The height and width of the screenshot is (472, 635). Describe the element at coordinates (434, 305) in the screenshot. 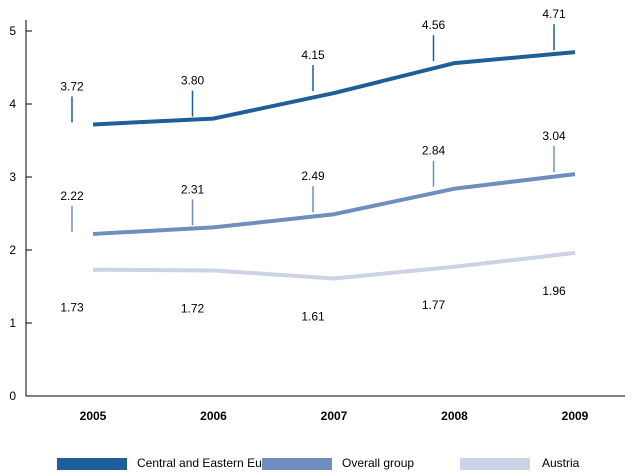

I see `data-label-austria: 1.77` at that location.